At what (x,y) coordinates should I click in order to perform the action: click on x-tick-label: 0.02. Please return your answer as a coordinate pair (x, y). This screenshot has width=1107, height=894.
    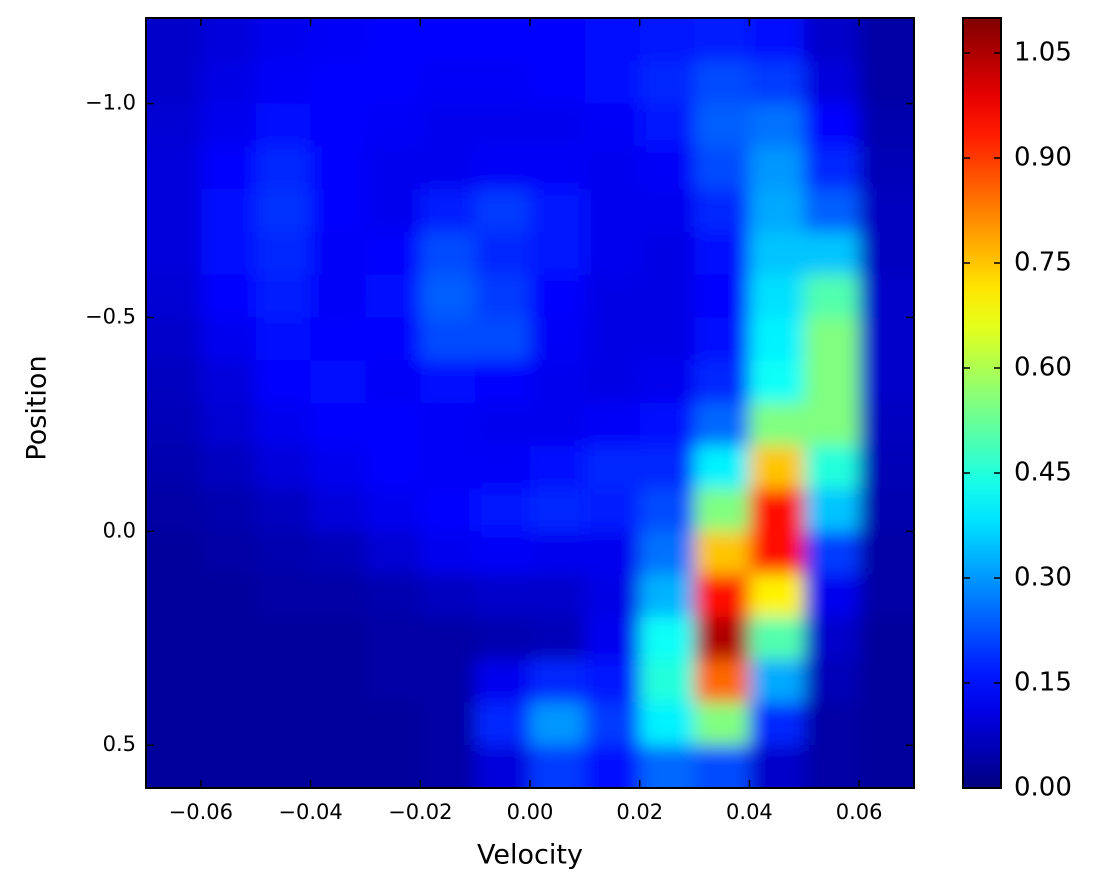
    Looking at the image, I should click on (639, 812).